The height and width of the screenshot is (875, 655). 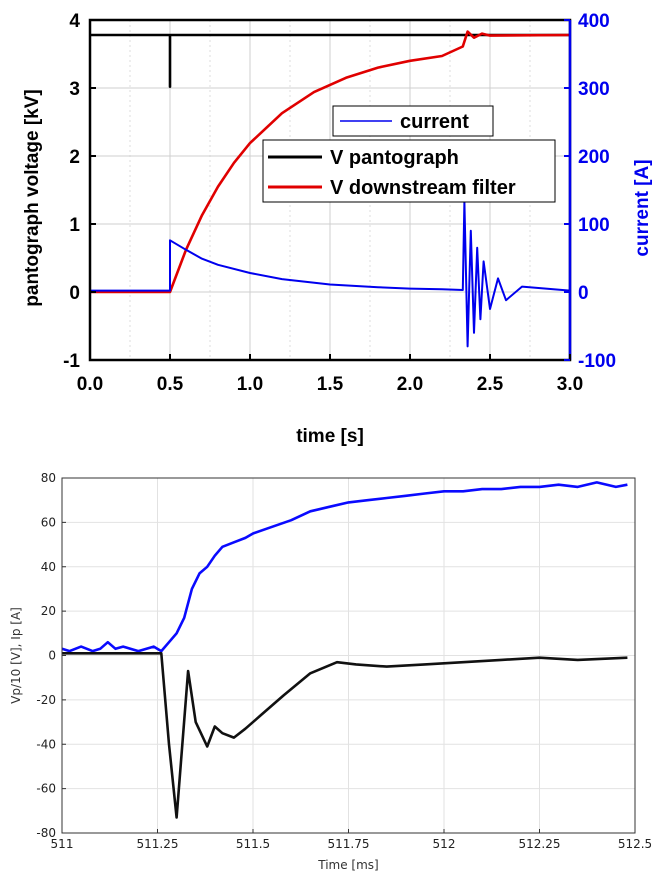 I want to click on x-tick-label: 511.5, so click(x=253, y=844).